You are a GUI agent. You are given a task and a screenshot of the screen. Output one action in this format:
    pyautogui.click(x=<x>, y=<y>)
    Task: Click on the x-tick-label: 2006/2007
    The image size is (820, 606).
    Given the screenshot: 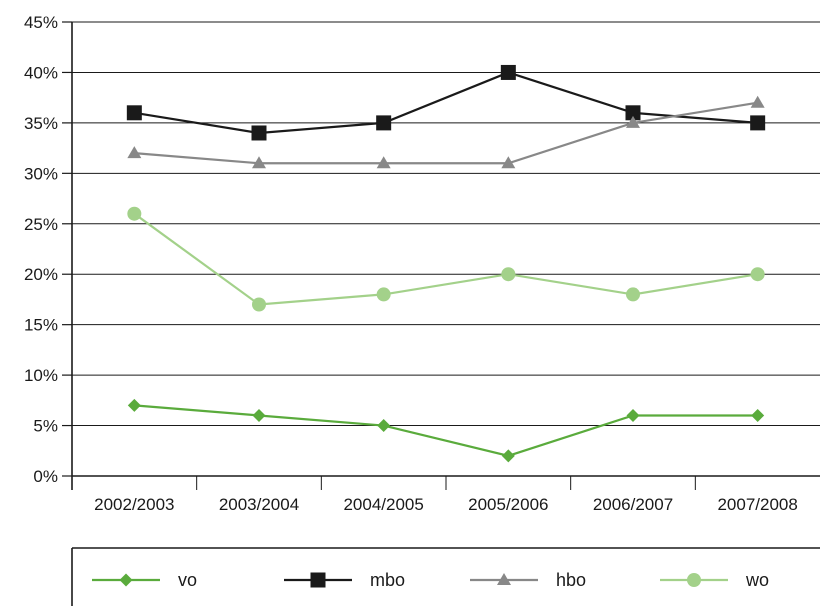 What is the action you would take?
    pyautogui.click(x=633, y=504)
    